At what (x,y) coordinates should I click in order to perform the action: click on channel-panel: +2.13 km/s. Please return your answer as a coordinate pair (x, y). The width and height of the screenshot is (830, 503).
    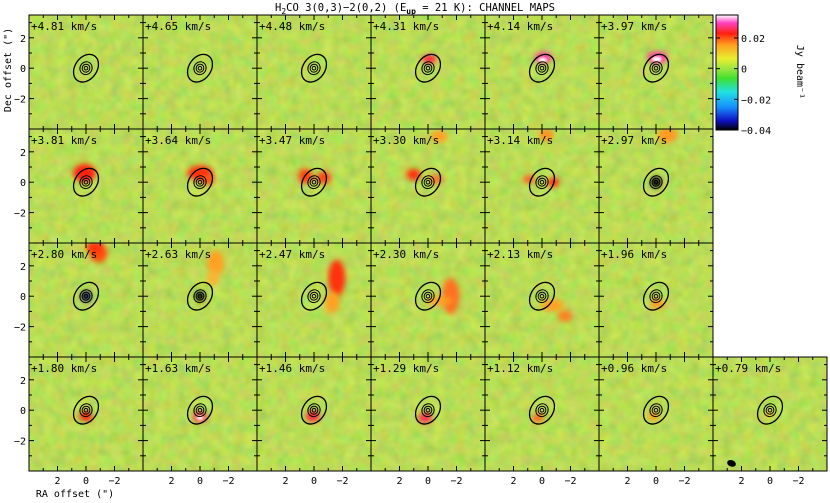
    Looking at the image, I should click on (542, 300).